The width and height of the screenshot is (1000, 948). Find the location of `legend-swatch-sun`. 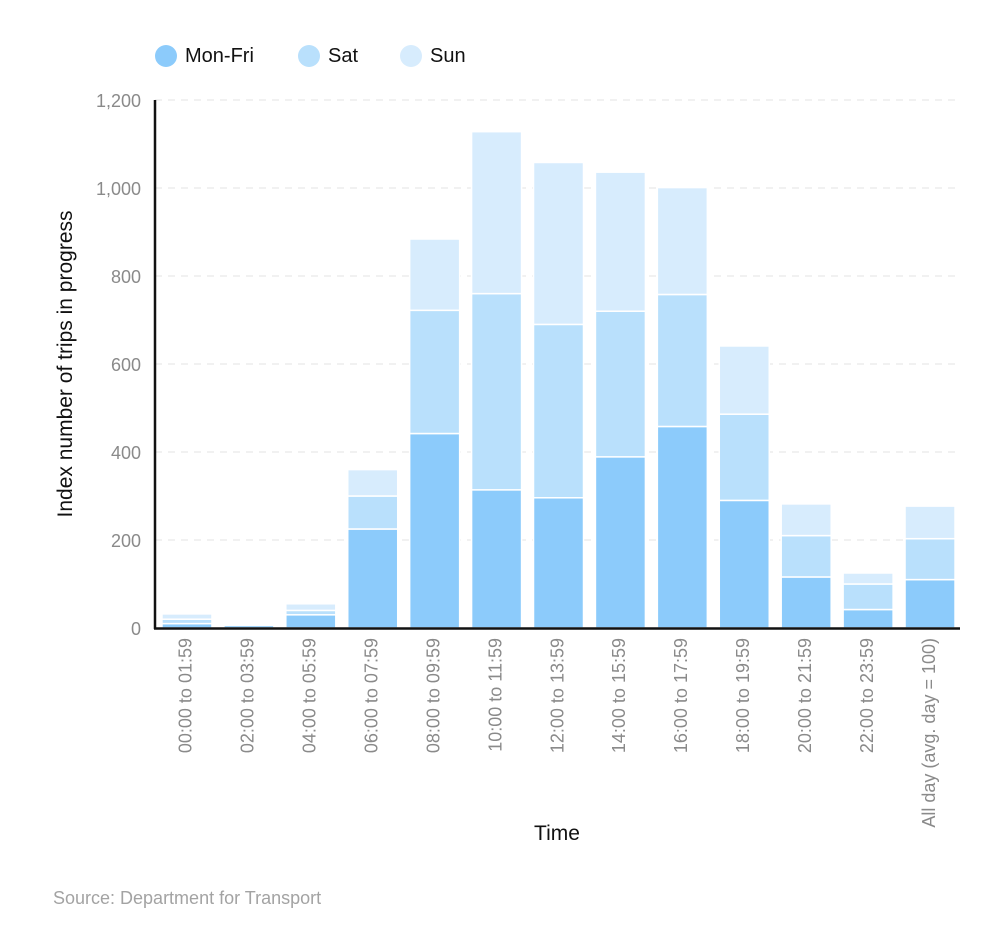

legend-swatch-sun is located at coordinates (411, 56).